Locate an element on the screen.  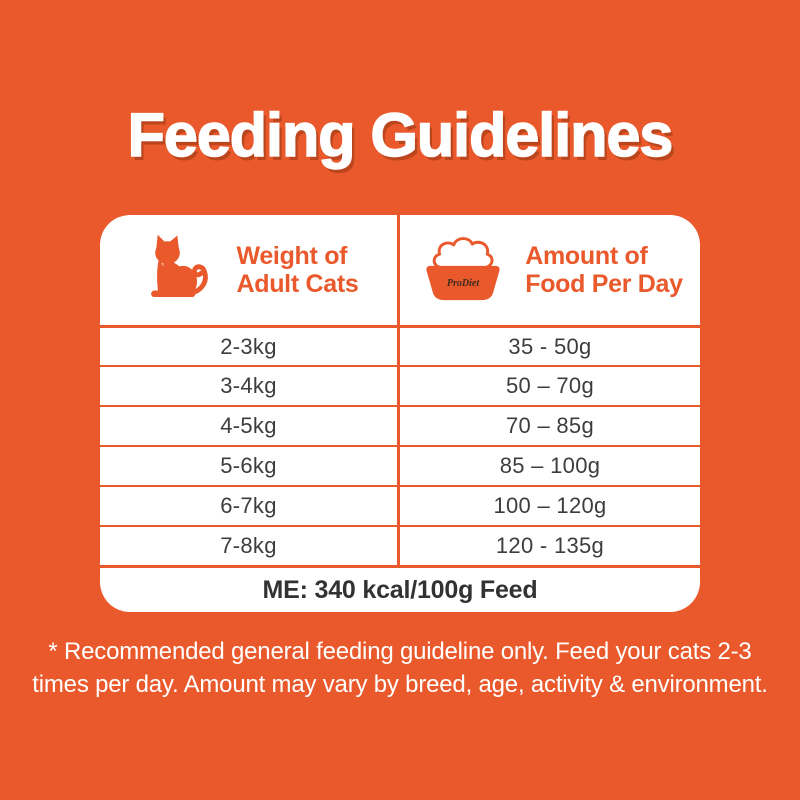
amount-cell: 50 – 70g is located at coordinates (550, 385).